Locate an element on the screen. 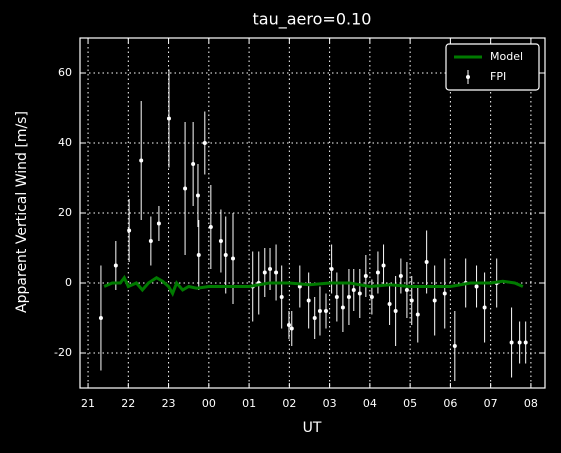  legend: Model FPI is located at coordinates (492, 67).